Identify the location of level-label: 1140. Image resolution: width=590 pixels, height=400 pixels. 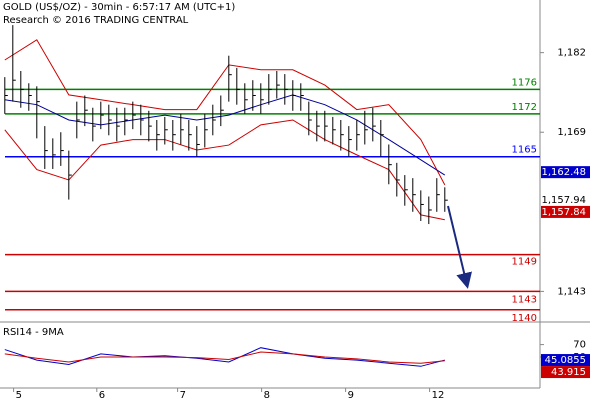
(524, 318).